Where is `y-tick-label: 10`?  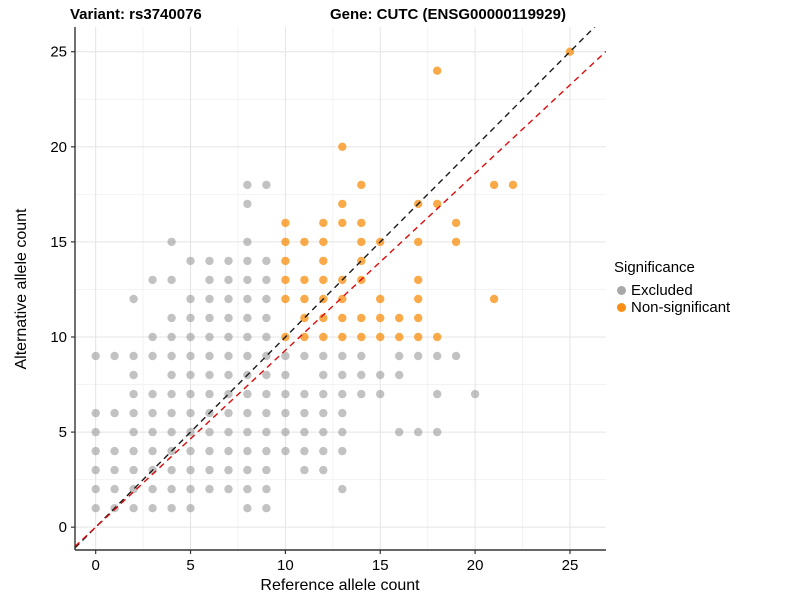 y-tick-label: 10 is located at coordinates (58, 337).